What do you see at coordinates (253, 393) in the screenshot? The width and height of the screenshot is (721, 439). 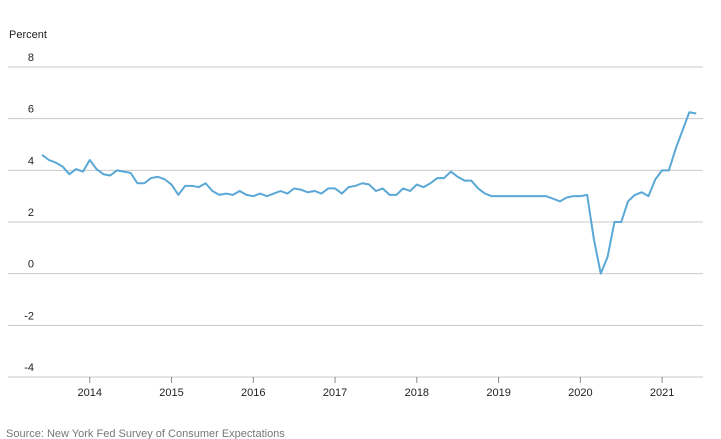 I see `x-tick-label: 2016` at bounding box center [253, 393].